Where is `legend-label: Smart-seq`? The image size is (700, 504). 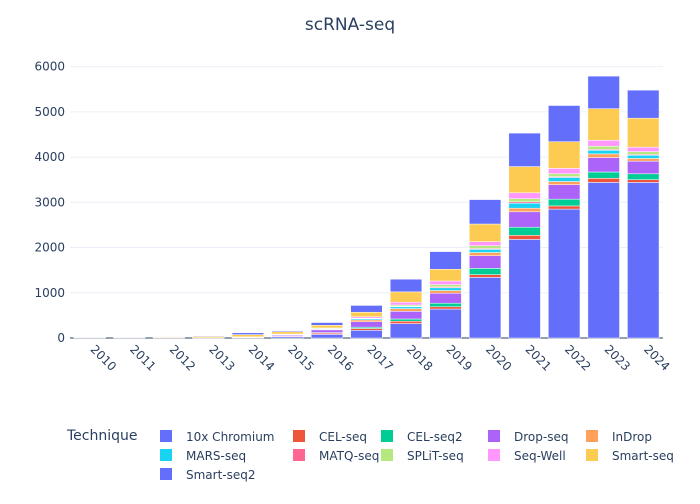
legend-label: Smart-seq is located at coordinates (643, 456).